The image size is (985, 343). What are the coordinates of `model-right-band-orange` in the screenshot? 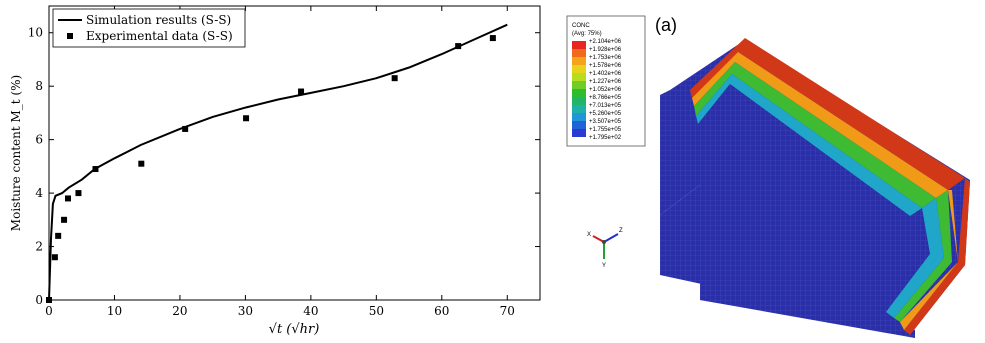 It's located at (929, 260).